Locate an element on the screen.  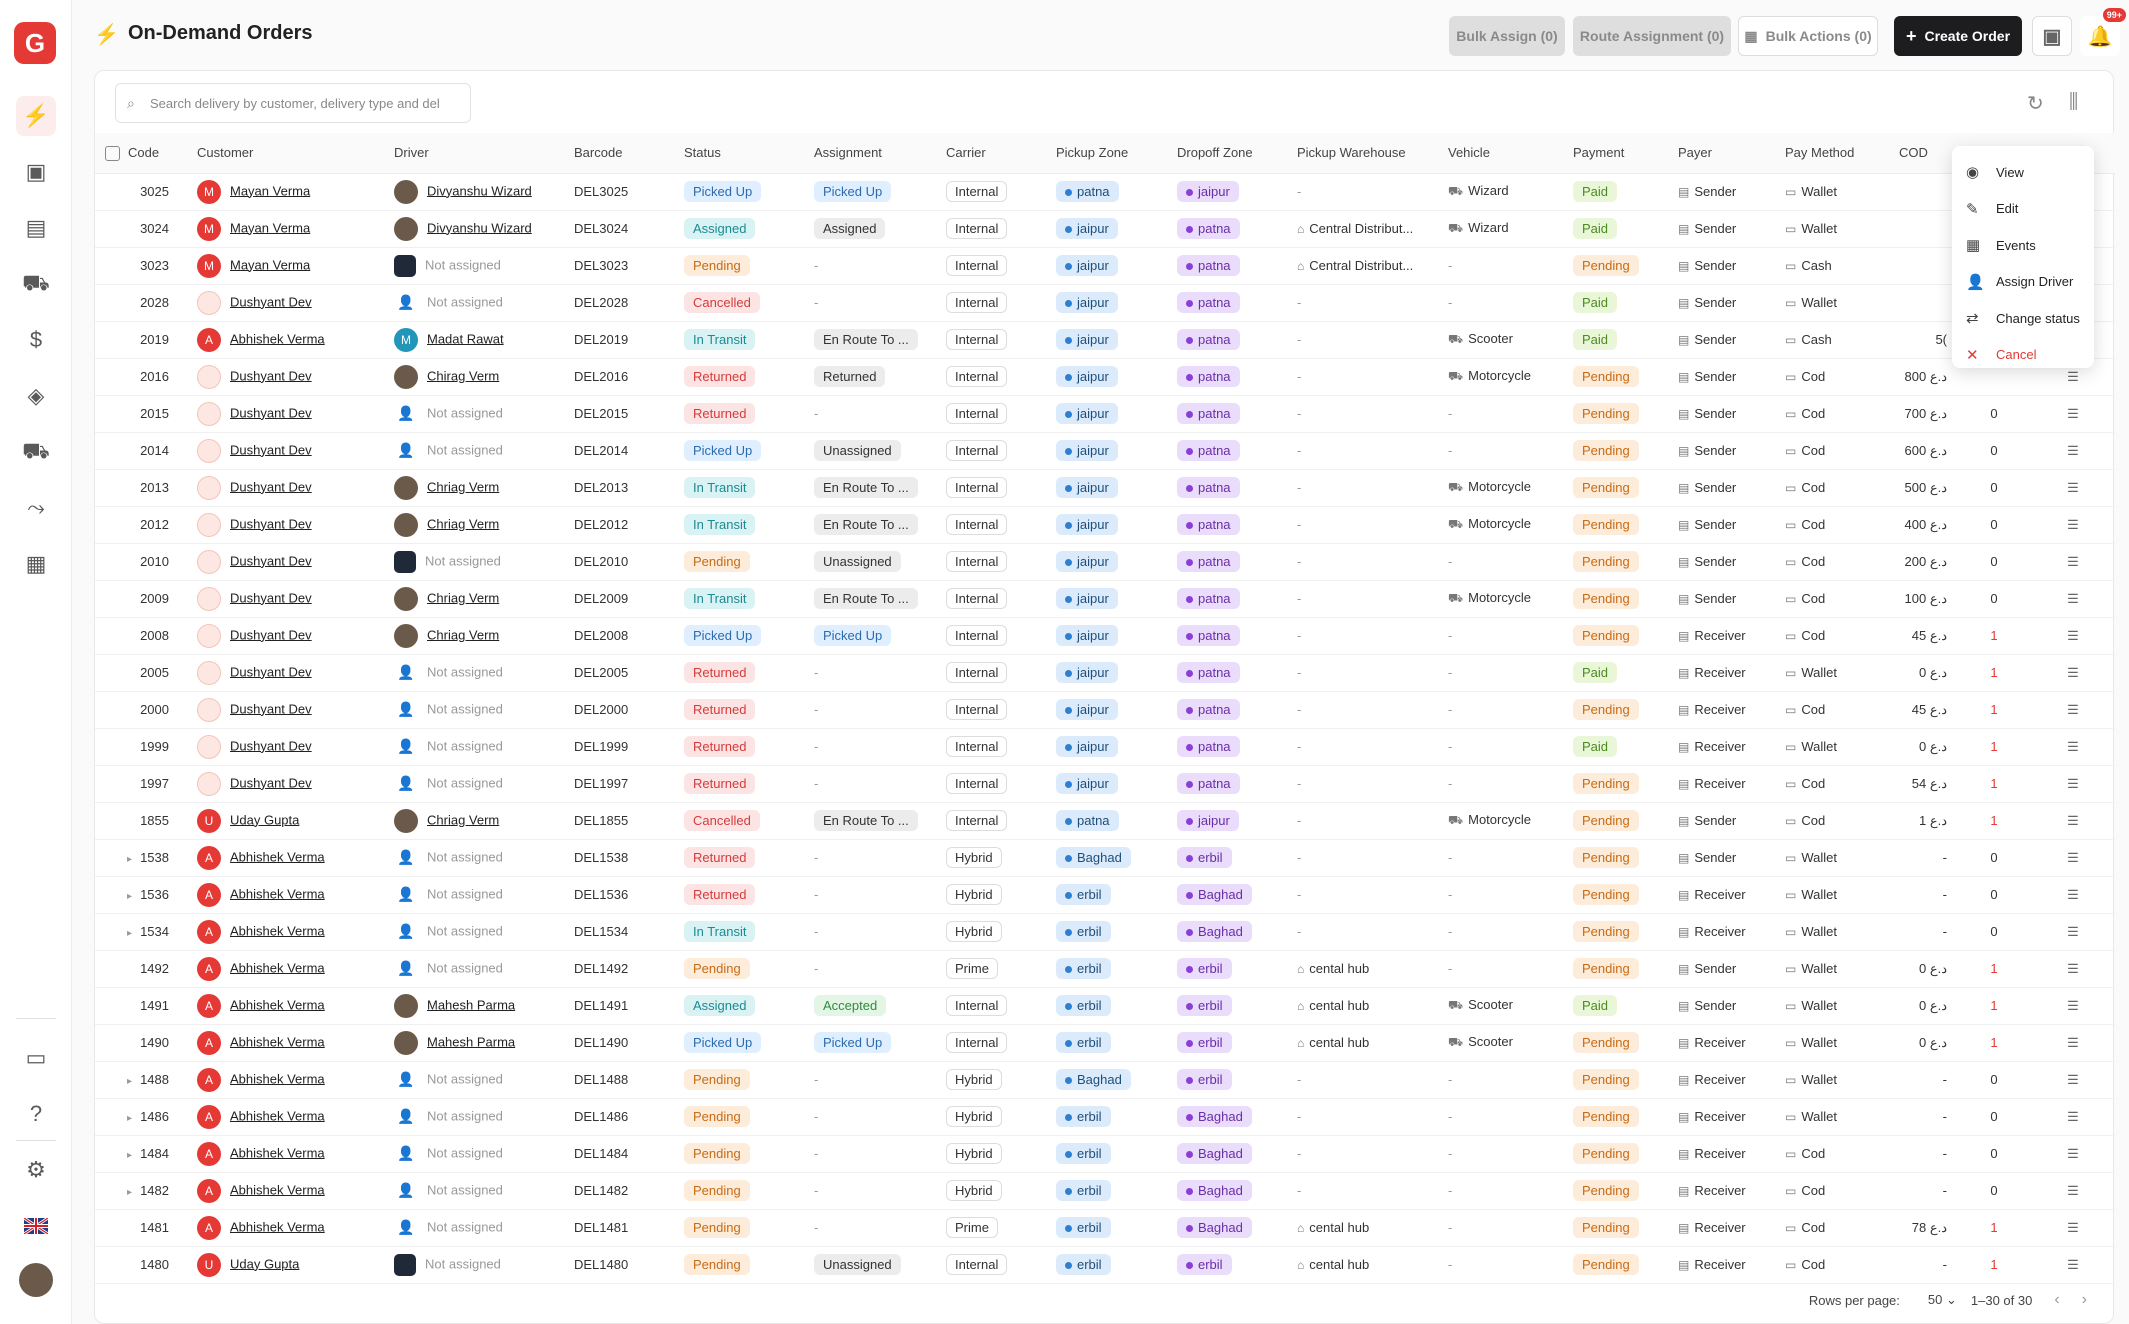
prev-page-icon: ‹ is located at coordinates (2057, 1299).